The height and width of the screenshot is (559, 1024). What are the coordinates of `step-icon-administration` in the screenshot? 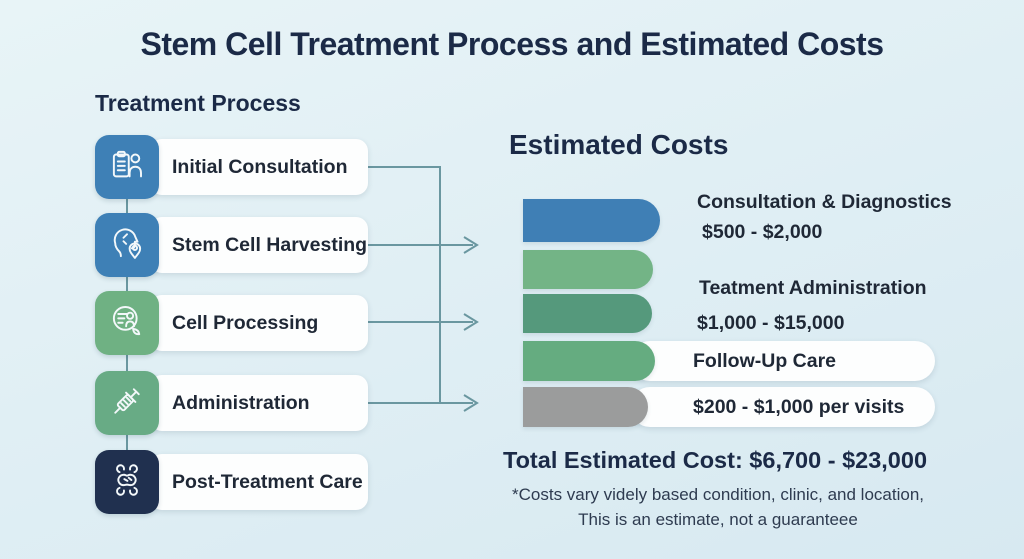 It's located at (127, 403).